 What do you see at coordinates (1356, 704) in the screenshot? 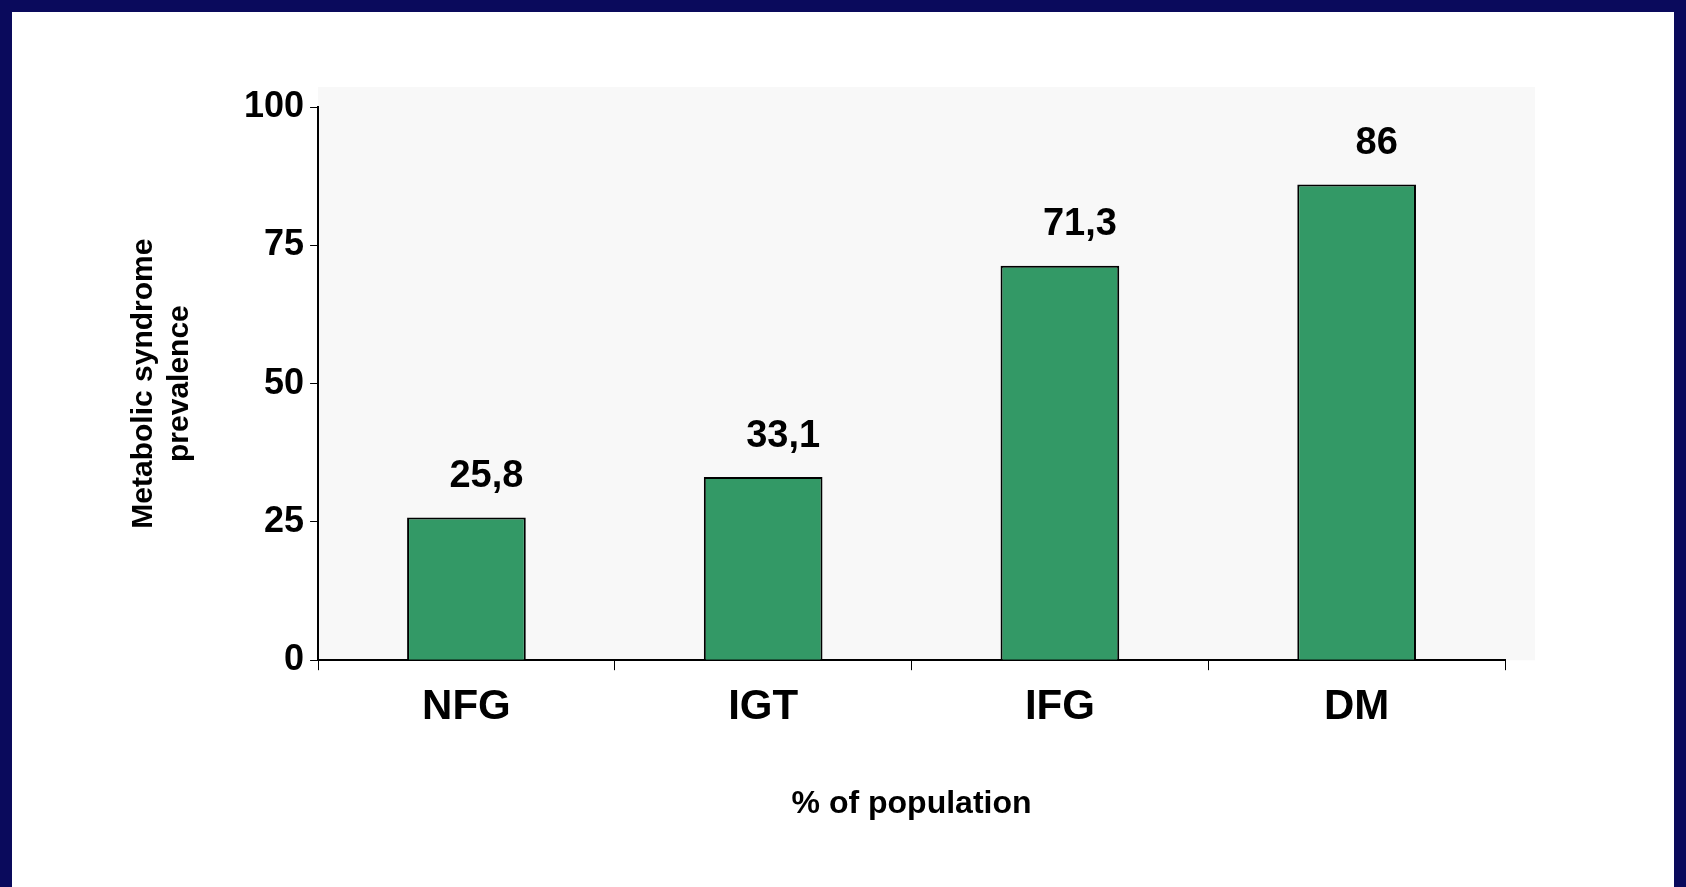
I see `x-tick-label: DM` at bounding box center [1356, 704].